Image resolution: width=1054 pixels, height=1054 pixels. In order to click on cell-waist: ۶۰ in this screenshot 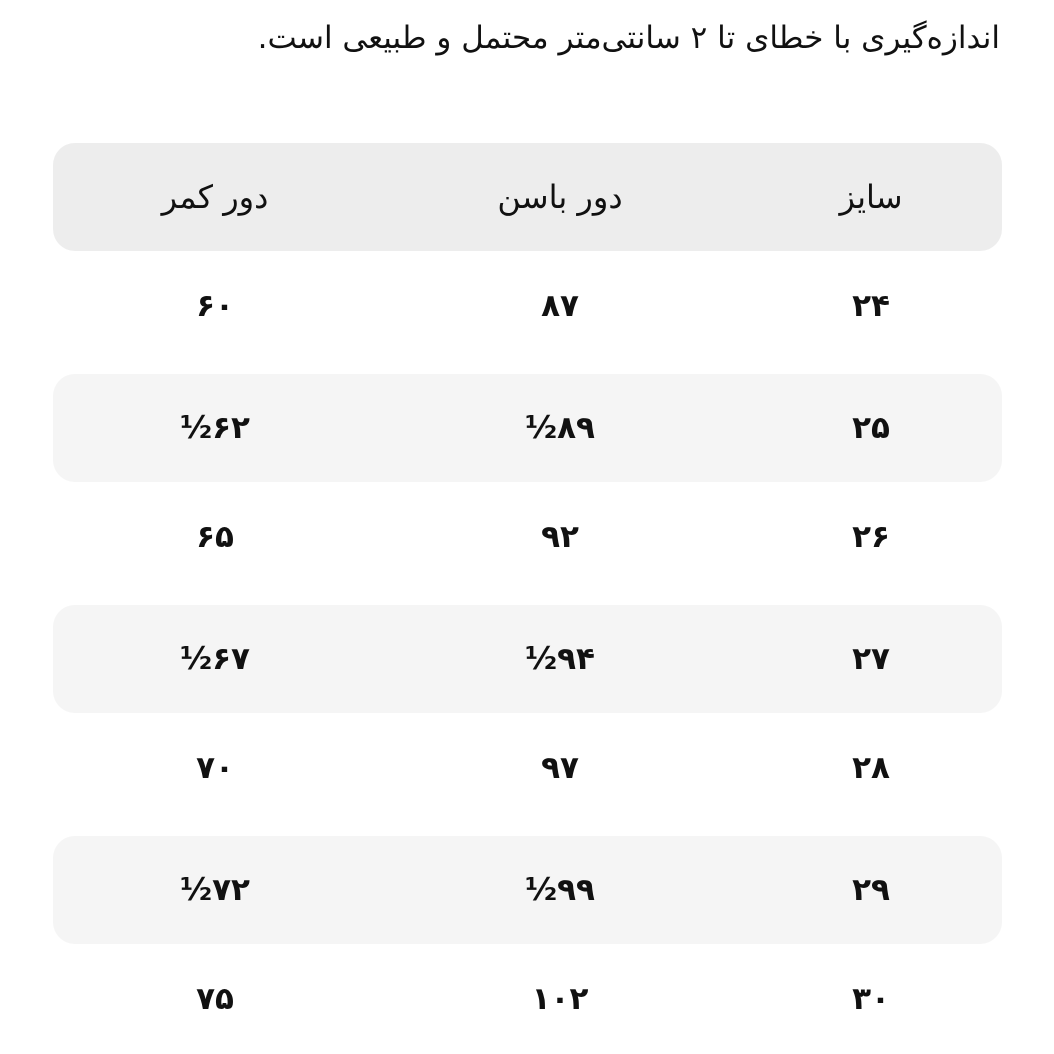, I will do `click(215, 305)`.